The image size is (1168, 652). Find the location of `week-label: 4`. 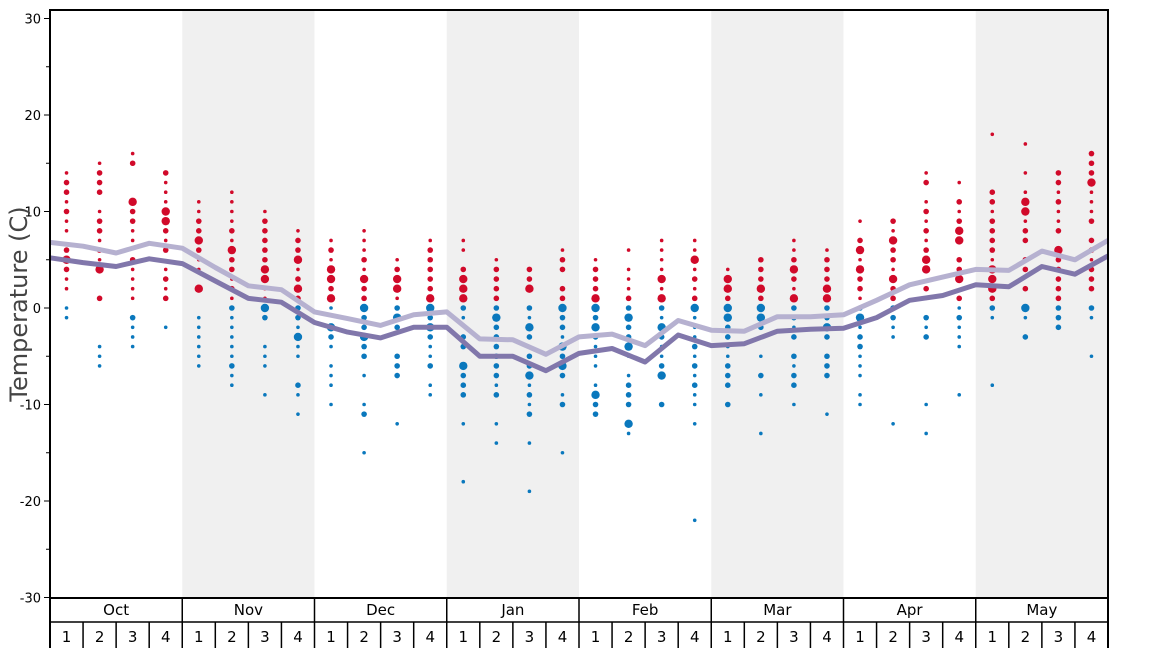

week-label: 4 is located at coordinates (1092, 637).